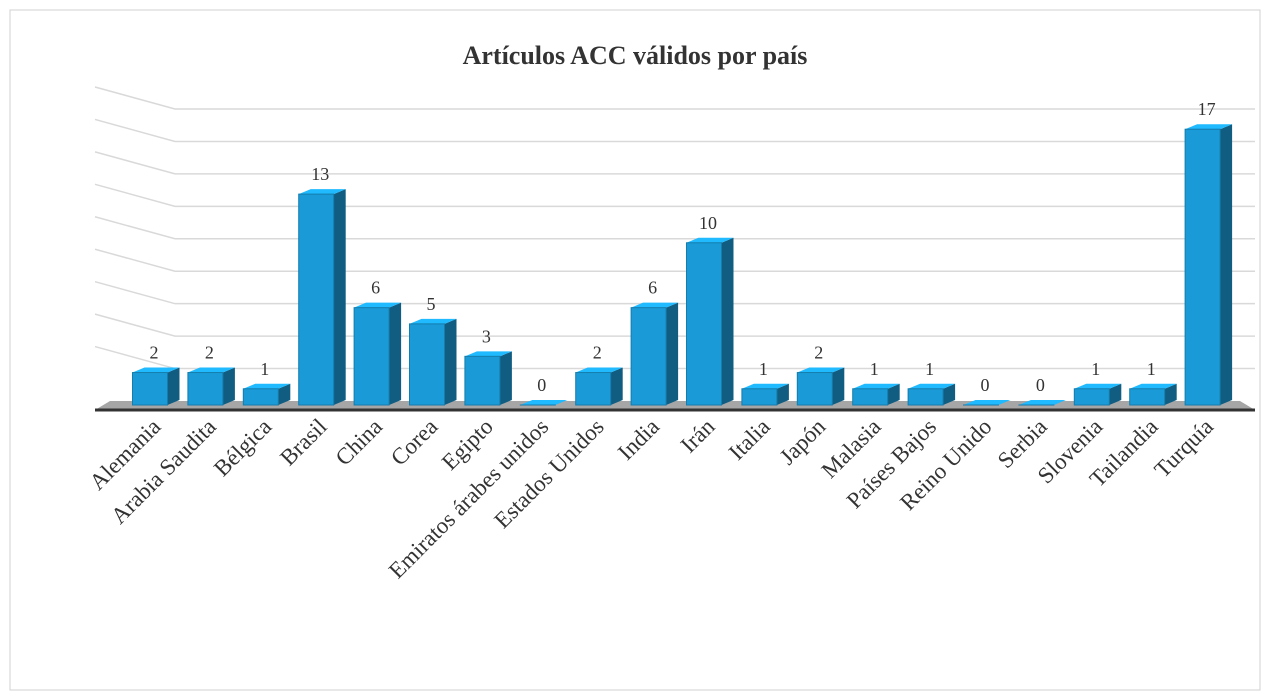 The height and width of the screenshot is (700, 1270). Describe the element at coordinates (708, 223) in the screenshot. I see `data-label: 10` at that location.